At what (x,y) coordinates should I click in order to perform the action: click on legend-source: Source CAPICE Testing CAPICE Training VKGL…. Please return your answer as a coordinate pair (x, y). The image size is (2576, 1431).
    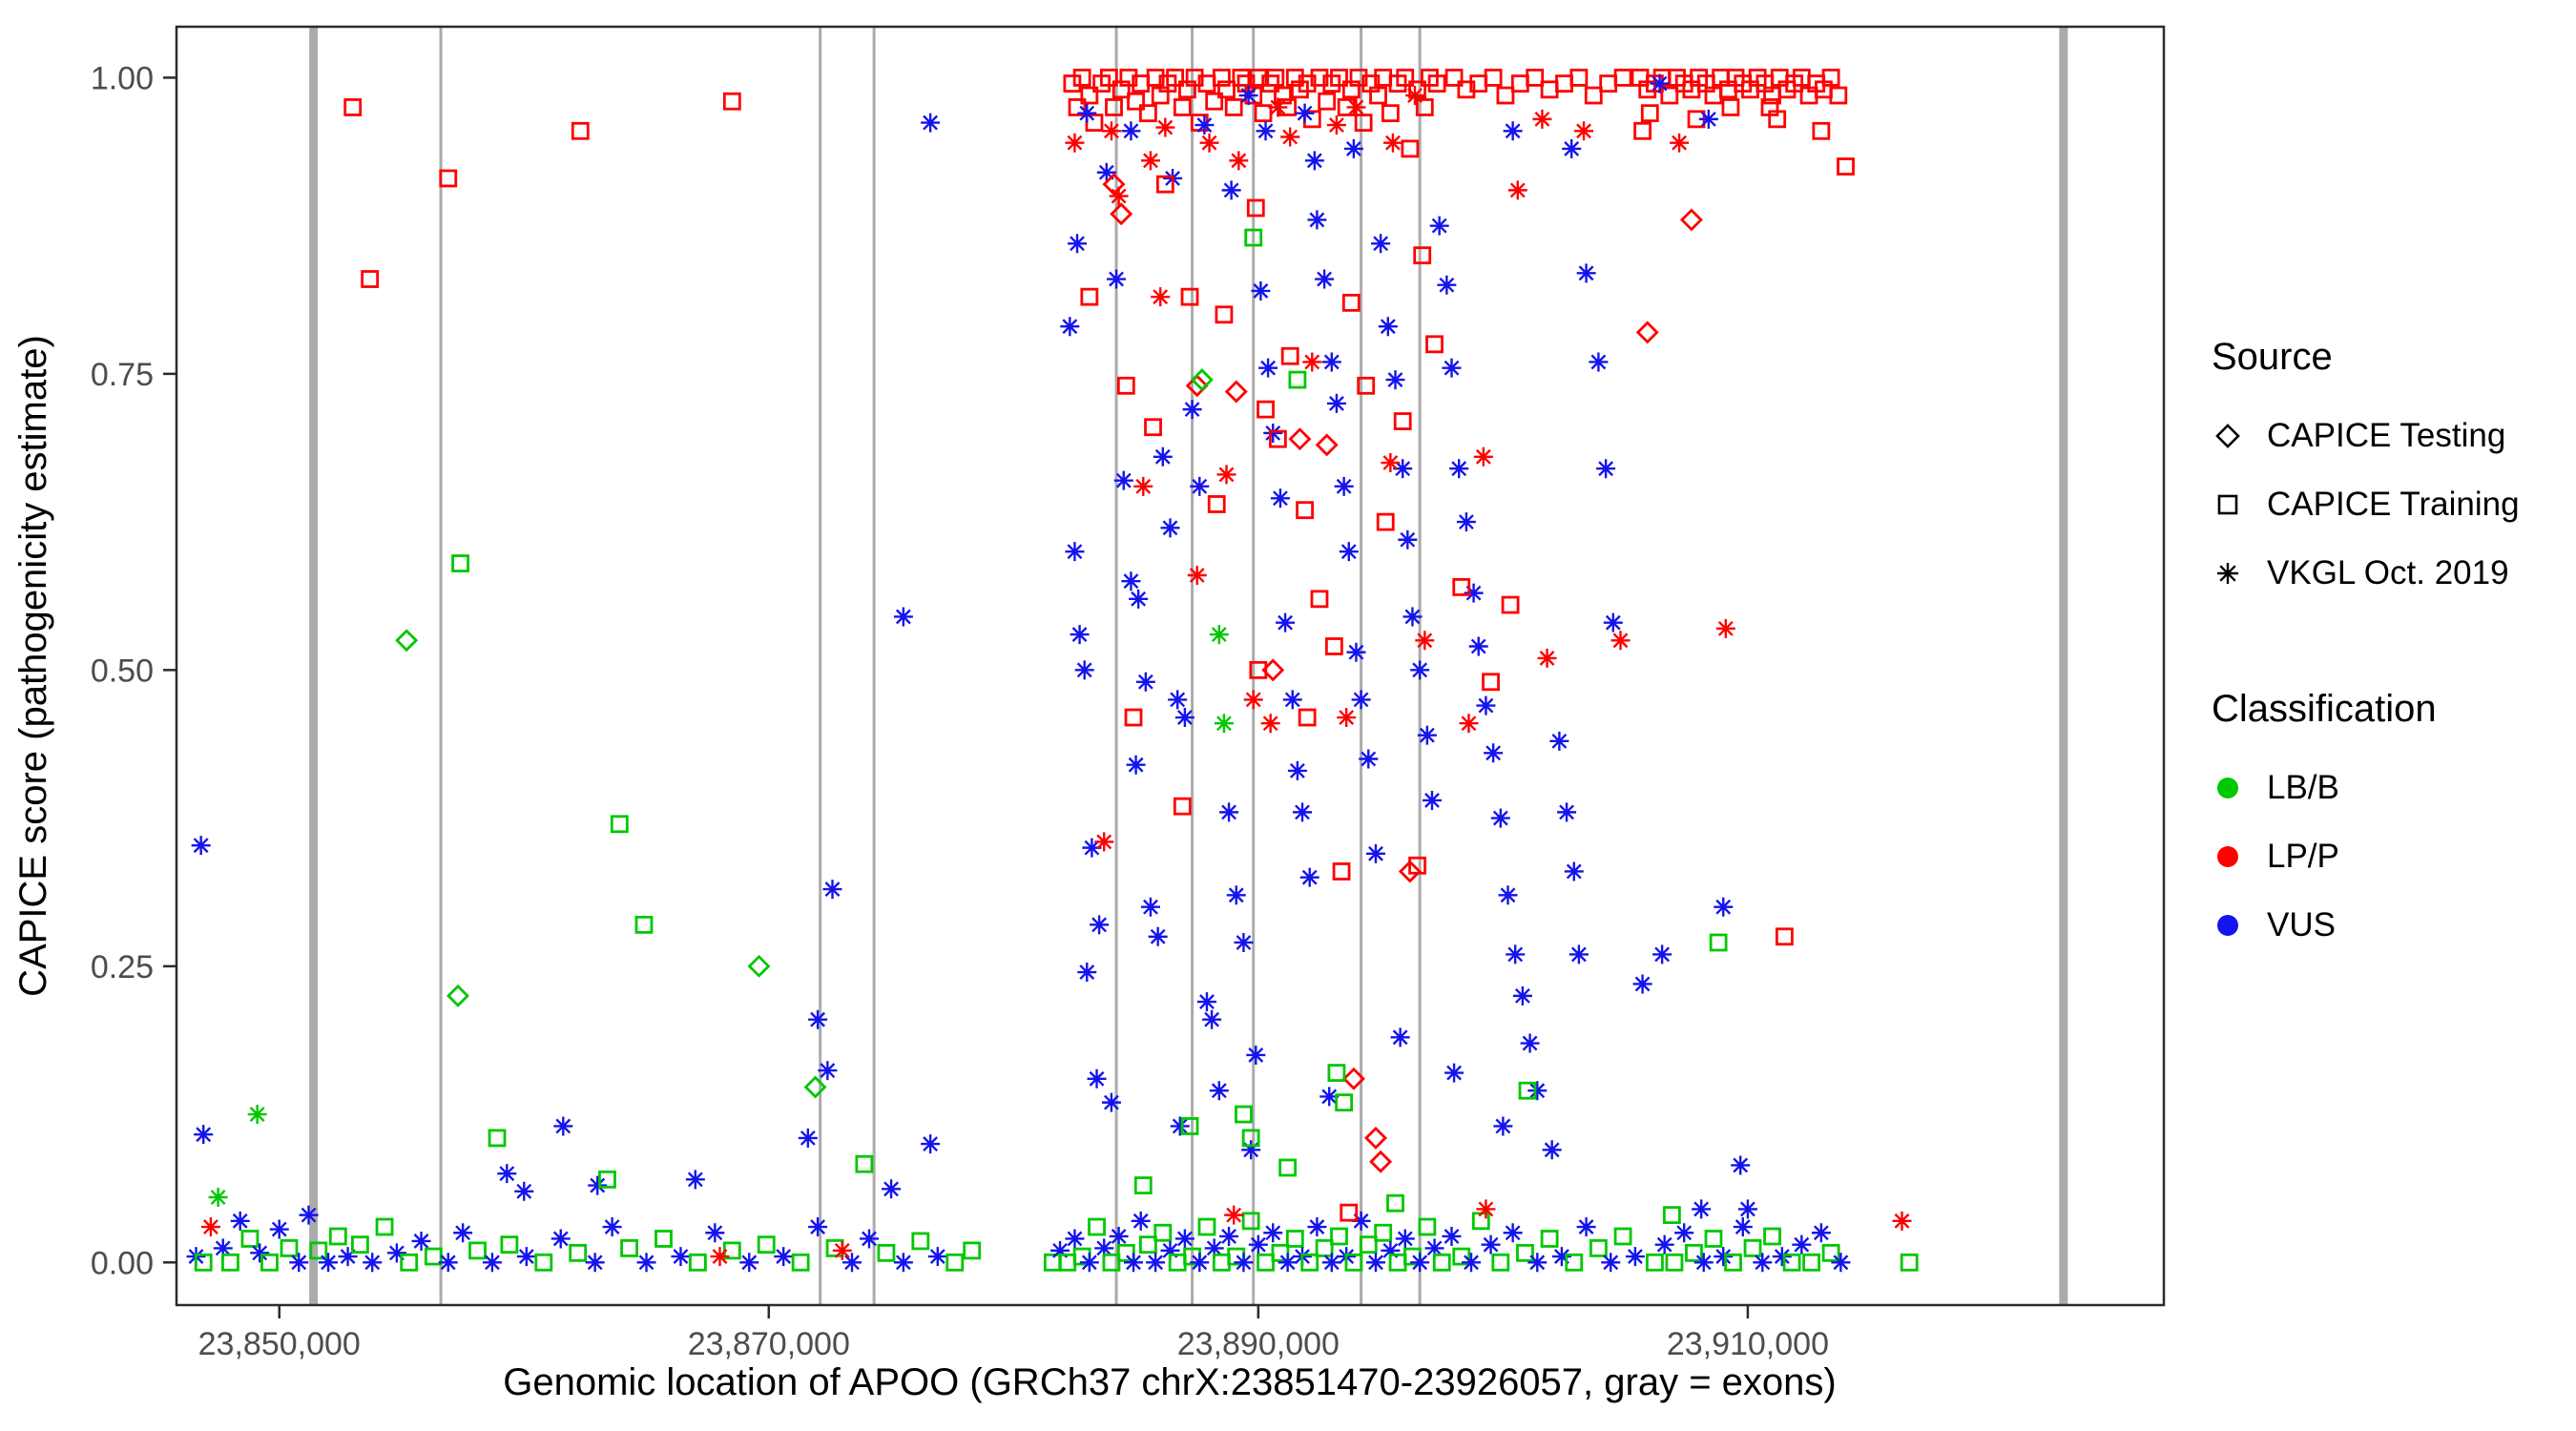
    Looking at the image, I should click on (2389, 472).